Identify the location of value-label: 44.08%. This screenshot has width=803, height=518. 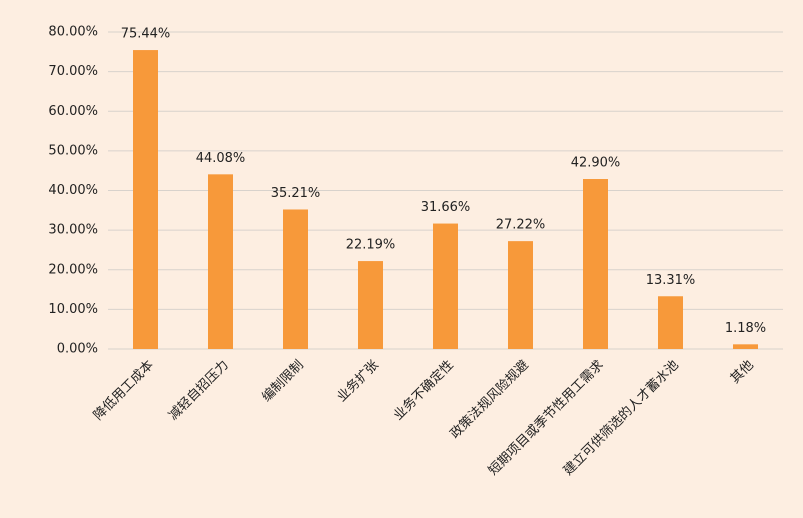
(221, 158).